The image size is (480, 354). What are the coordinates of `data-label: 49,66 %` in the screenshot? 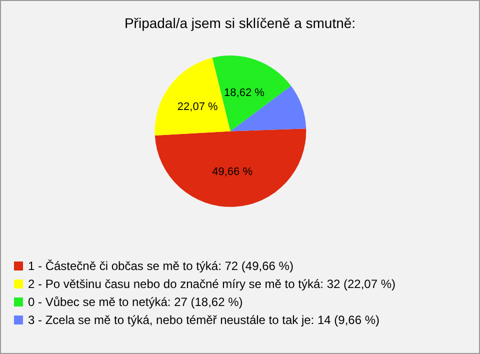 It's located at (232, 172).